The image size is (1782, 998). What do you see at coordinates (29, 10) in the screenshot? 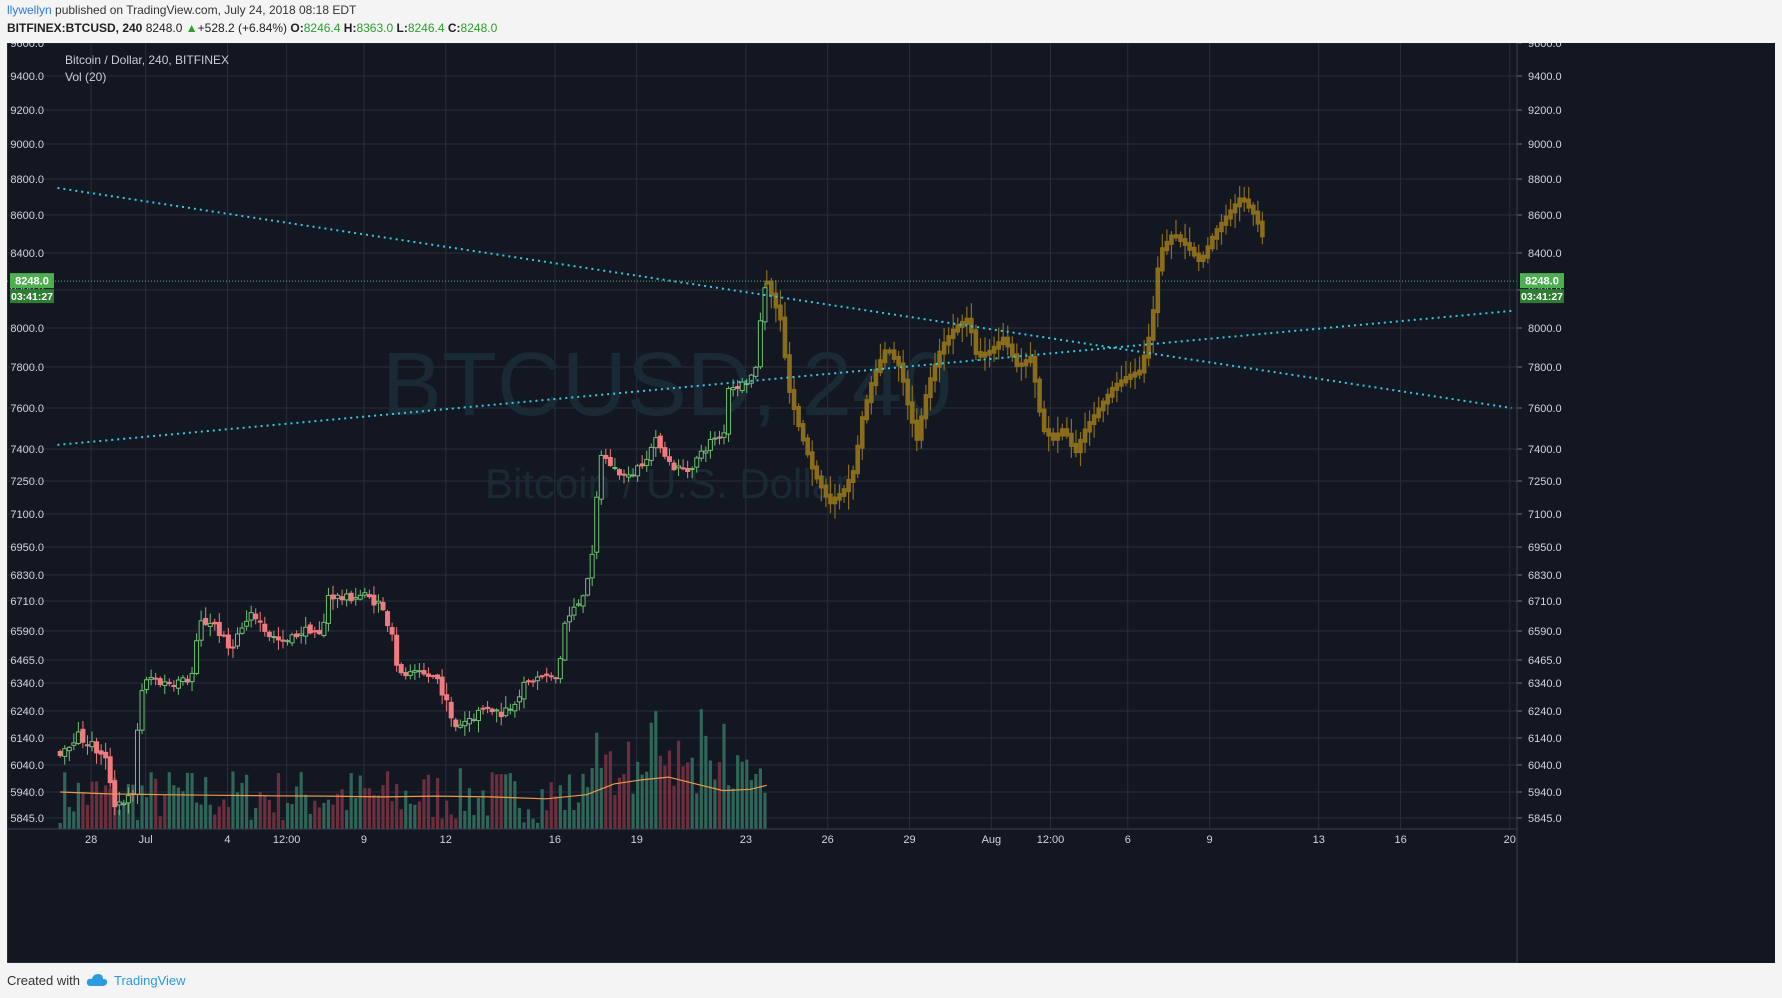
I see `author-link: llywellyn` at bounding box center [29, 10].